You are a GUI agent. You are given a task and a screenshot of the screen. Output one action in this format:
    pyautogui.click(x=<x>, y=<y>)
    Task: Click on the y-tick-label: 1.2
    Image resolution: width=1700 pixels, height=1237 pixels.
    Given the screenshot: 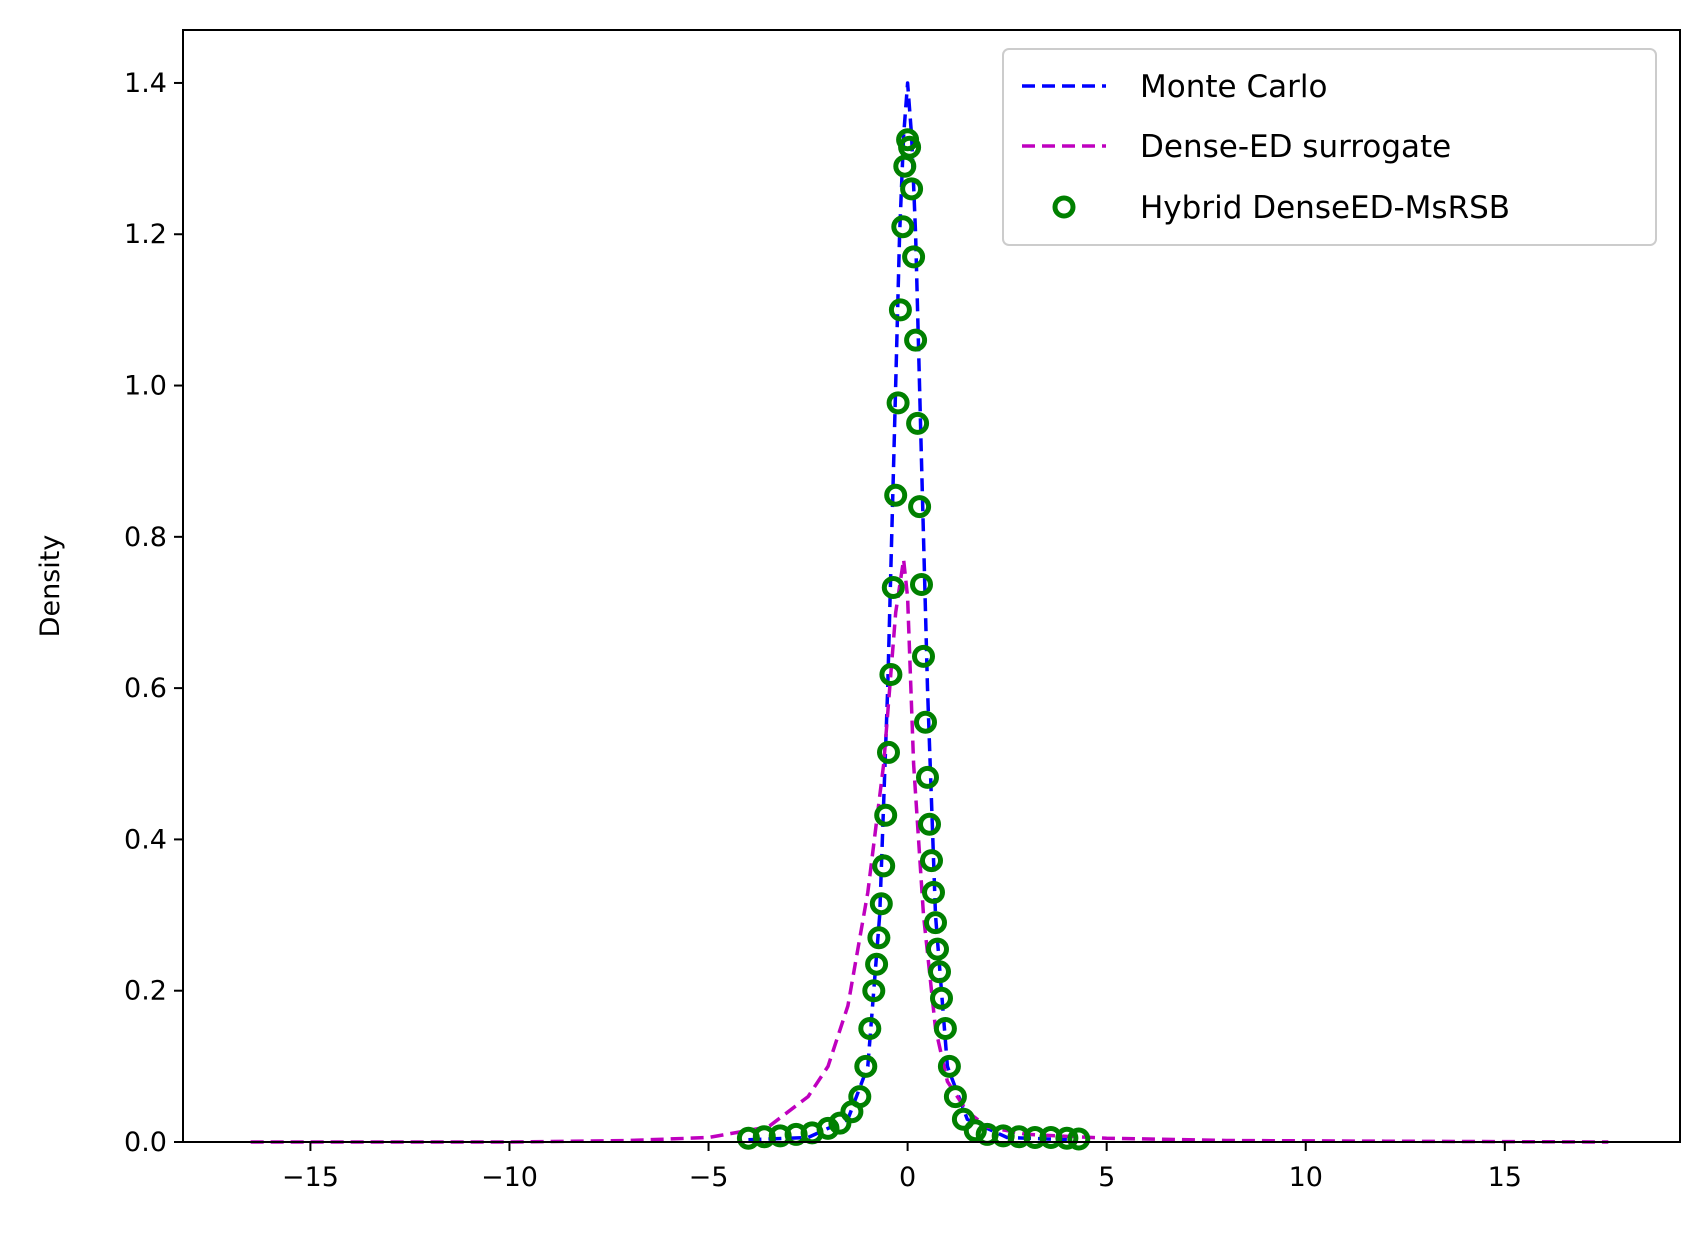 What is the action you would take?
    pyautogui.click(x=145, y=234)
    